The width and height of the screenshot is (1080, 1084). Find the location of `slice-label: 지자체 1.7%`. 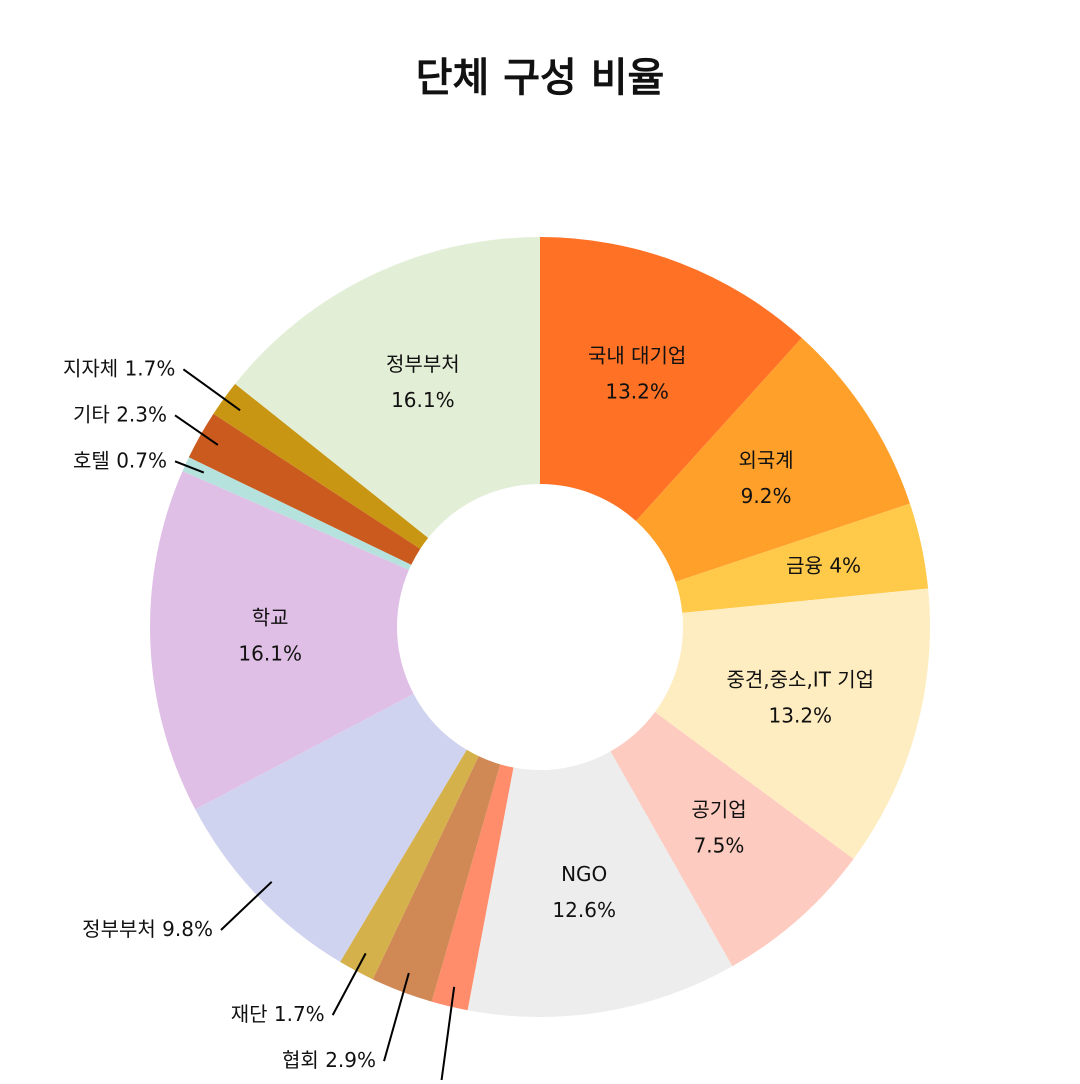

slice-label: 지자체 1.7% is located at coordinates (119, 368).